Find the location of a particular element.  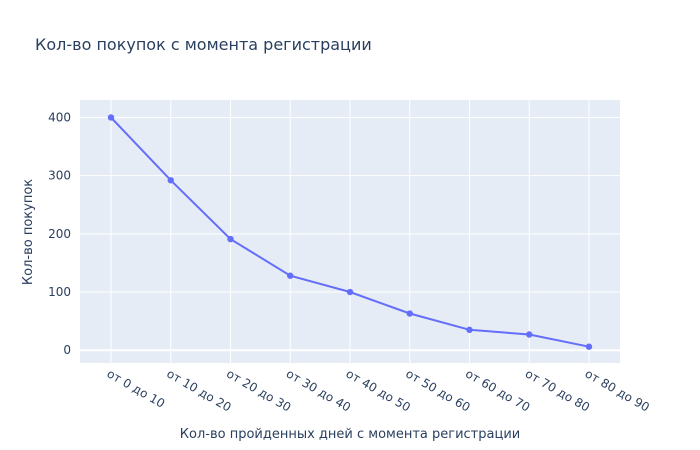

x-tick-label: от 40 до 50 is located at coordinates (378, 390).